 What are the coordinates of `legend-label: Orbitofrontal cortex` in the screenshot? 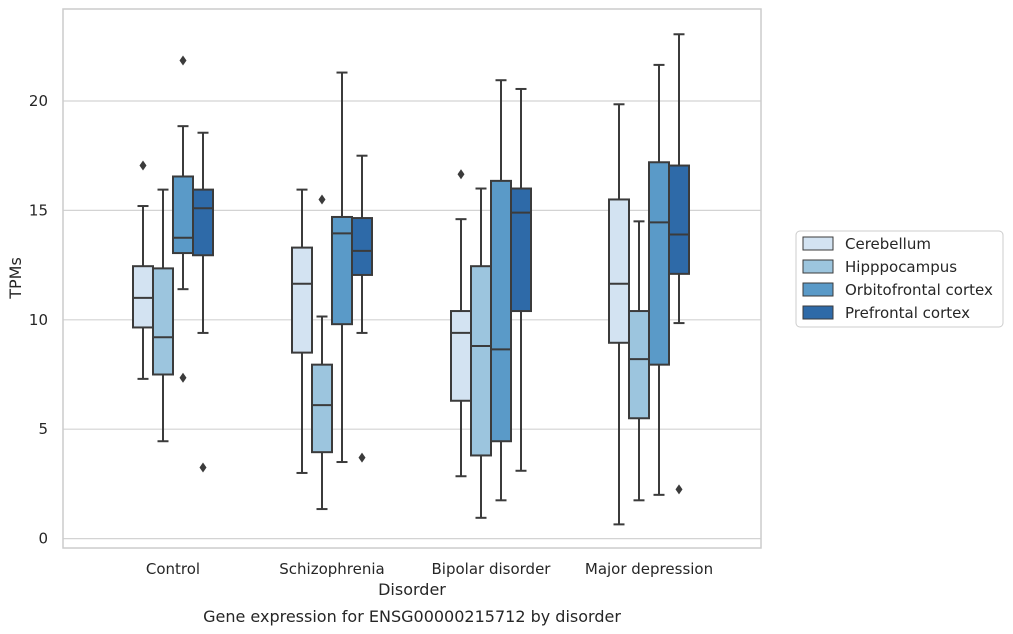 It's located at (919, 290).